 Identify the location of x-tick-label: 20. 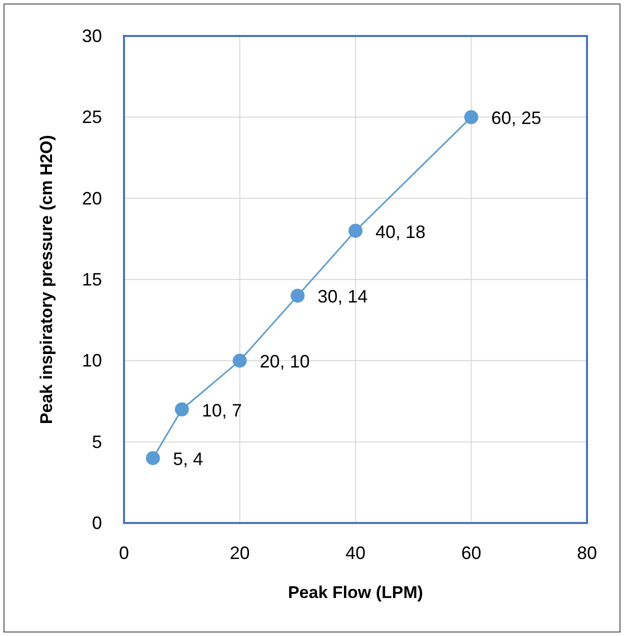
(240, 553).